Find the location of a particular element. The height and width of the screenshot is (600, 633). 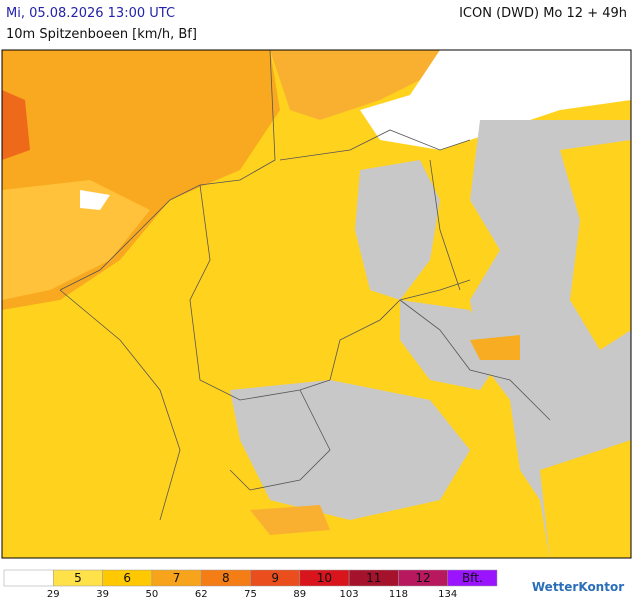

legend-kmh-label: 62 is located at coordinates (201, 594).